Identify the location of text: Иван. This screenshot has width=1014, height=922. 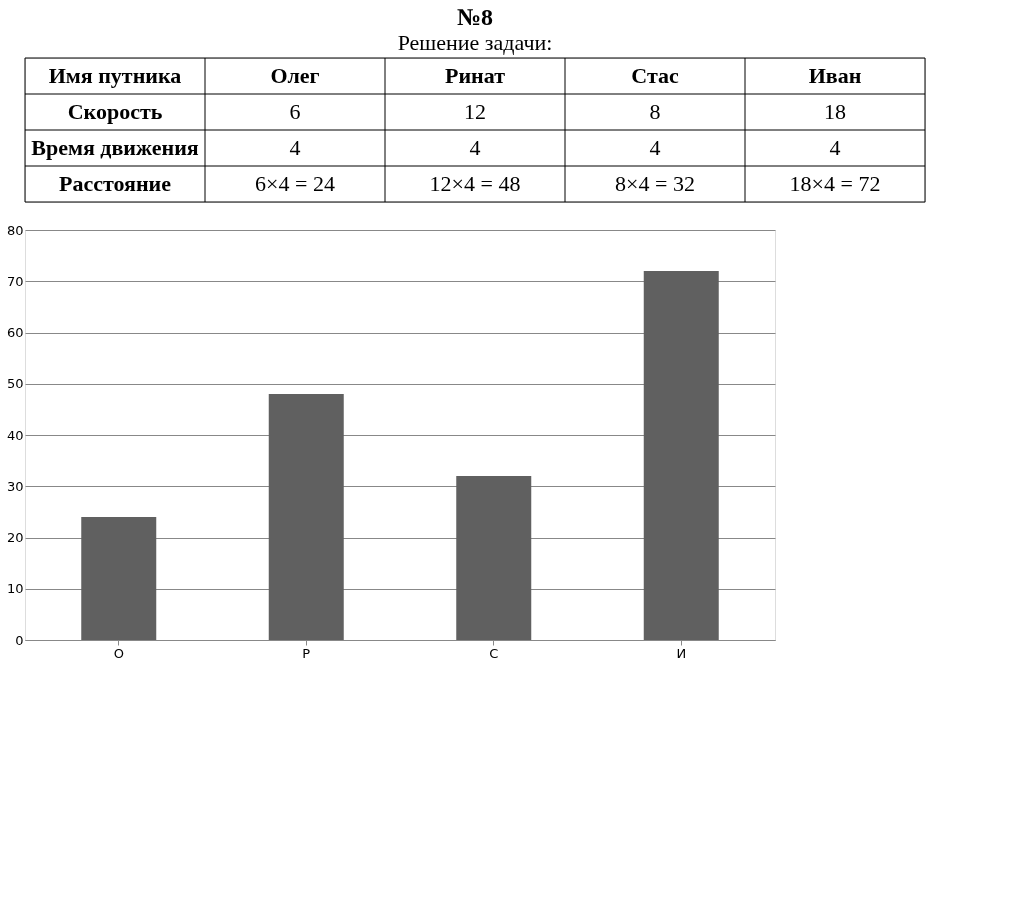
(835, 75).